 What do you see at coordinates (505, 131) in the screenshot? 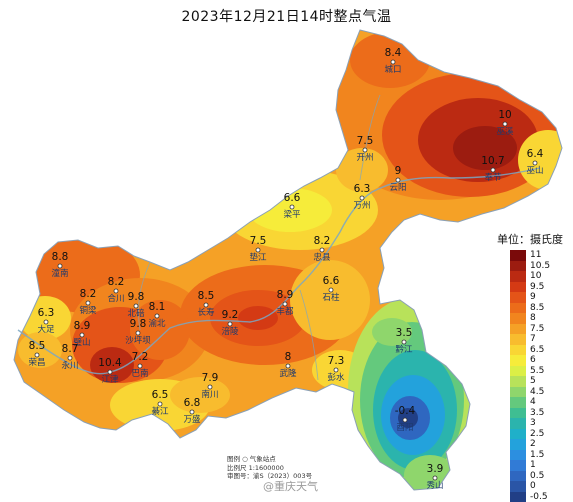
I see `station-name: 巫溪` at bounding box center [505, 131].